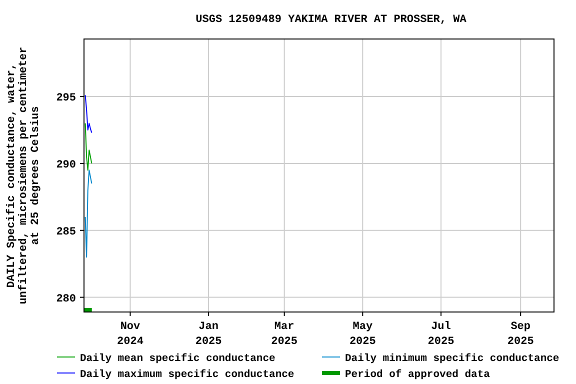 The height and width of the screenshot is (384, 576). Describe the element at coordinates (187, 375) in the screenshot. I see `legend-label: Daily maximum specific conductance` at that location.